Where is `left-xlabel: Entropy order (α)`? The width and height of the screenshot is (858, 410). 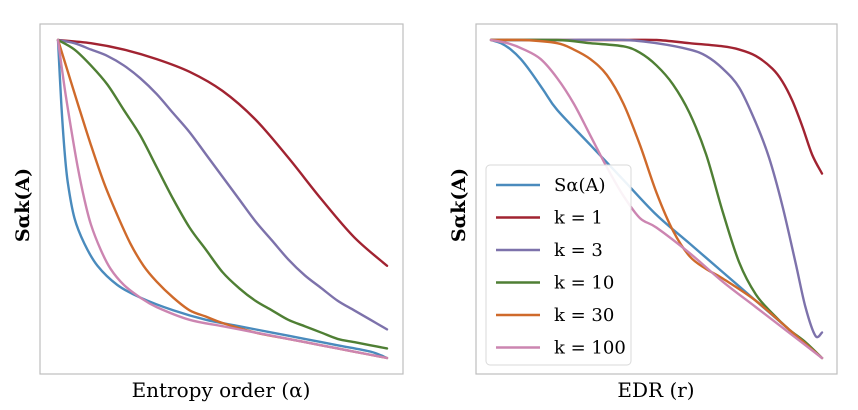
left-xlabel: Entropy order (α) is located at coordinates (221, 390).